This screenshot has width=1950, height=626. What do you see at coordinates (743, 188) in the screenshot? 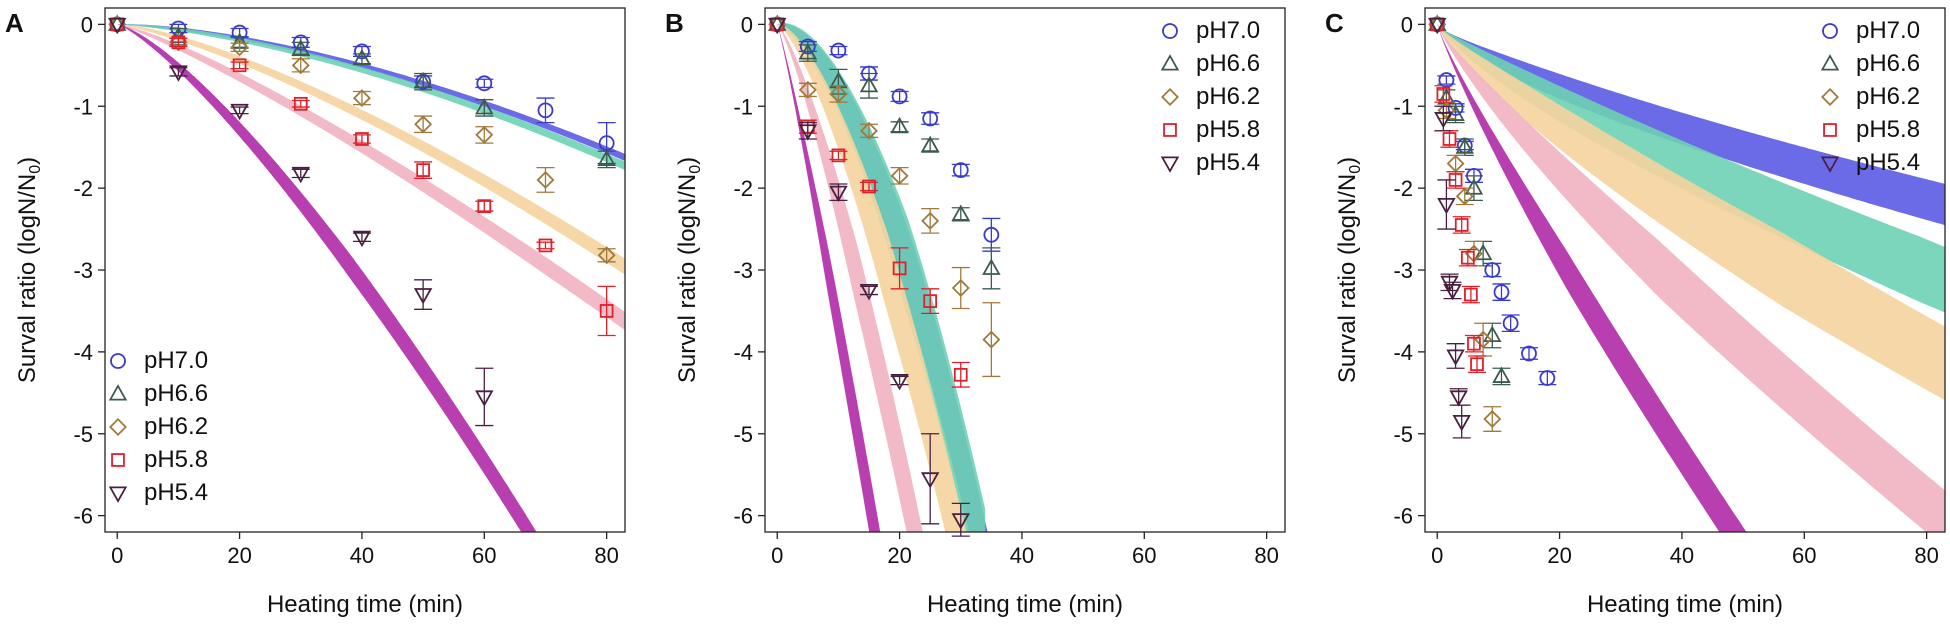
I see `y-tick-label: -2` at bounding box center [743, 188].